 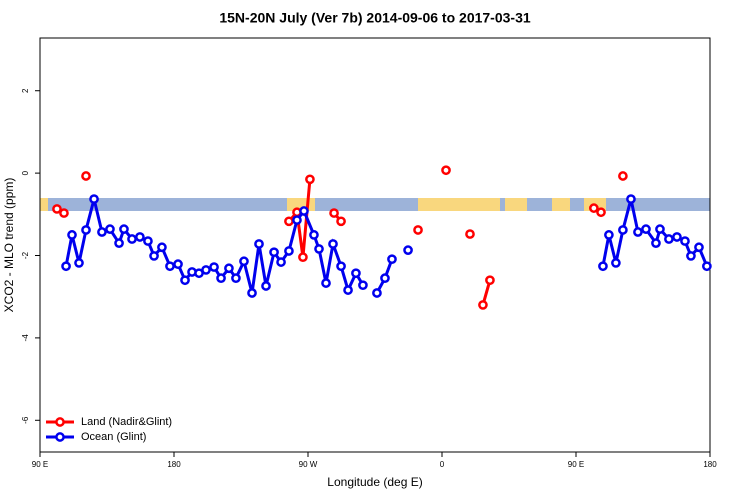 What do you see at coordinates (126, 422) in the screenshot?
I see `legend-label: Land (Nadir&Glint)` at bounding box center [126, 422].